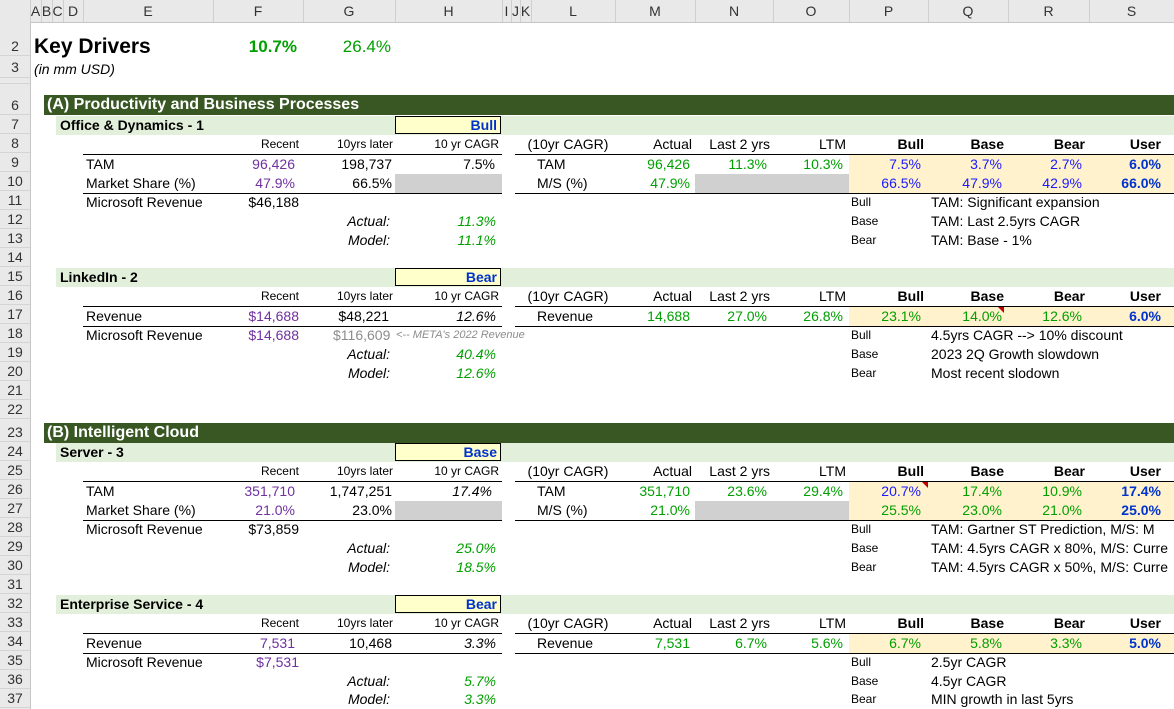  What do you see at coordinates (901, 510) in the screenshot?
I see `cell-bull: 25.5%` at bounding box center [901, 510].